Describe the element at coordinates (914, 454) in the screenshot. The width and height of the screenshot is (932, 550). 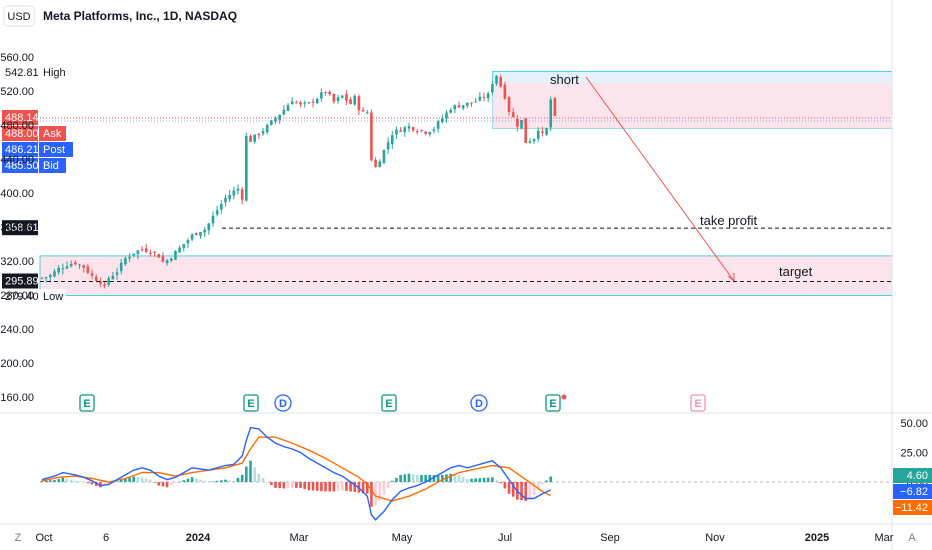
I see `macd-y-tick: 25.00` at that location.